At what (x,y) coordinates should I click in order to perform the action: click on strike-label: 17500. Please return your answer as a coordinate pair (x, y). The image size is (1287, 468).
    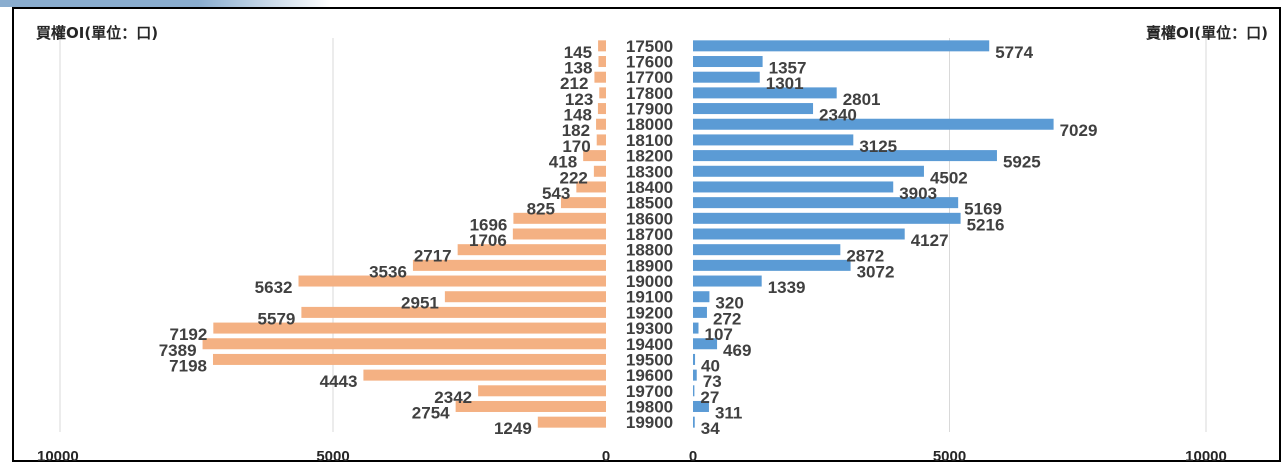
    Looking at the image, I should click on (649, 46).